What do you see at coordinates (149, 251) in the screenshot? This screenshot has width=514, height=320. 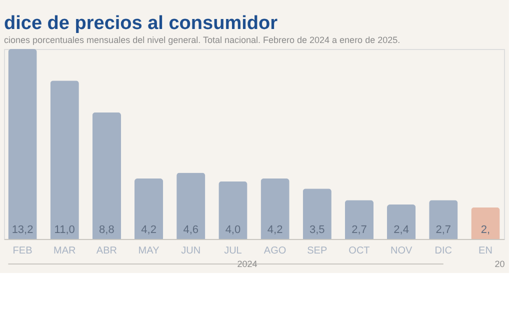 I see `x-tick-label: MAY` at bounding box center [149, 251].